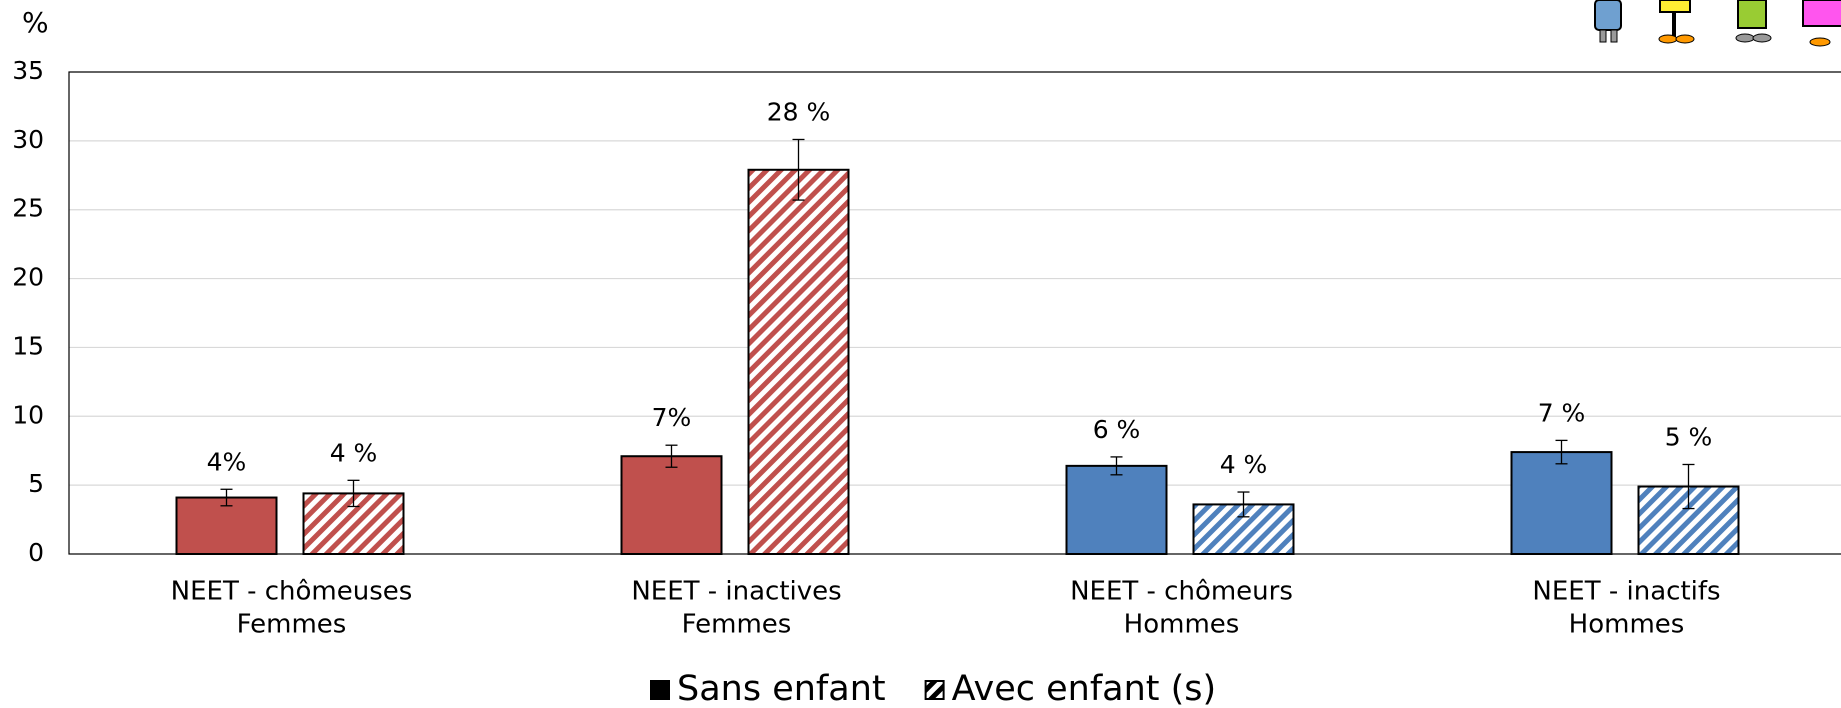 The width and height of the screenshot is (1841, 708). I want to click on x-tick-label: NEET - chômeurs, so click(1181, 592).